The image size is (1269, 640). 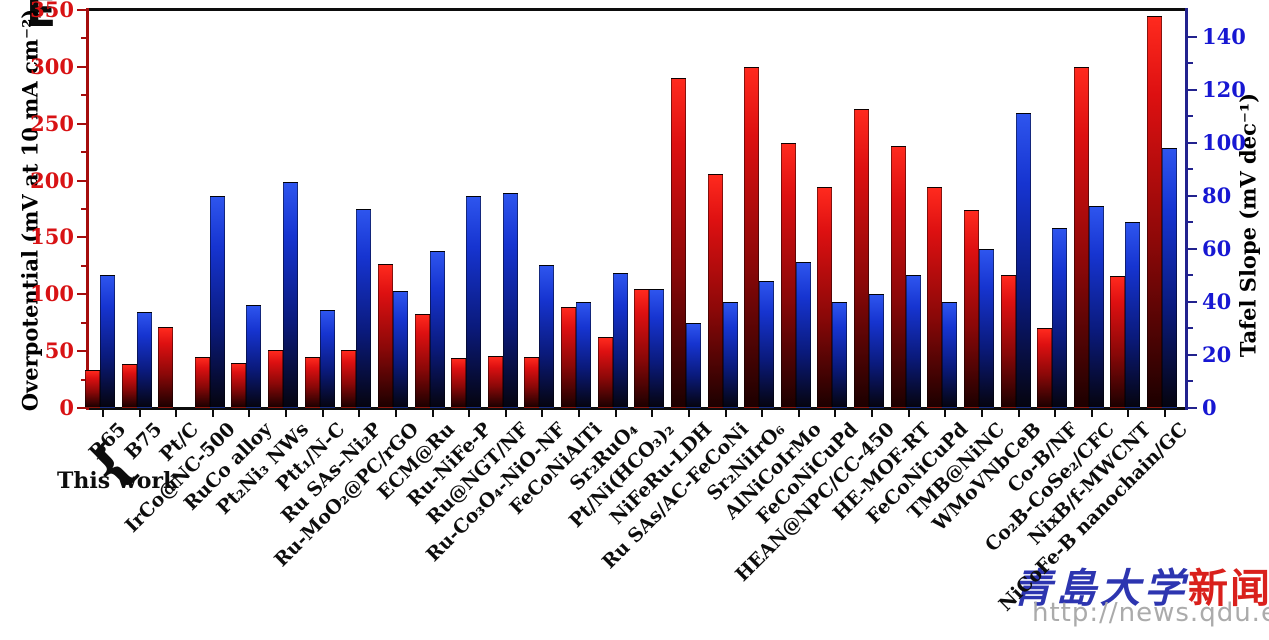 What do you see at coordinates (1228, 588) in the screenshot?
I see `watermark-cn-red: 新闻网` at bounding box center [1228, 588].